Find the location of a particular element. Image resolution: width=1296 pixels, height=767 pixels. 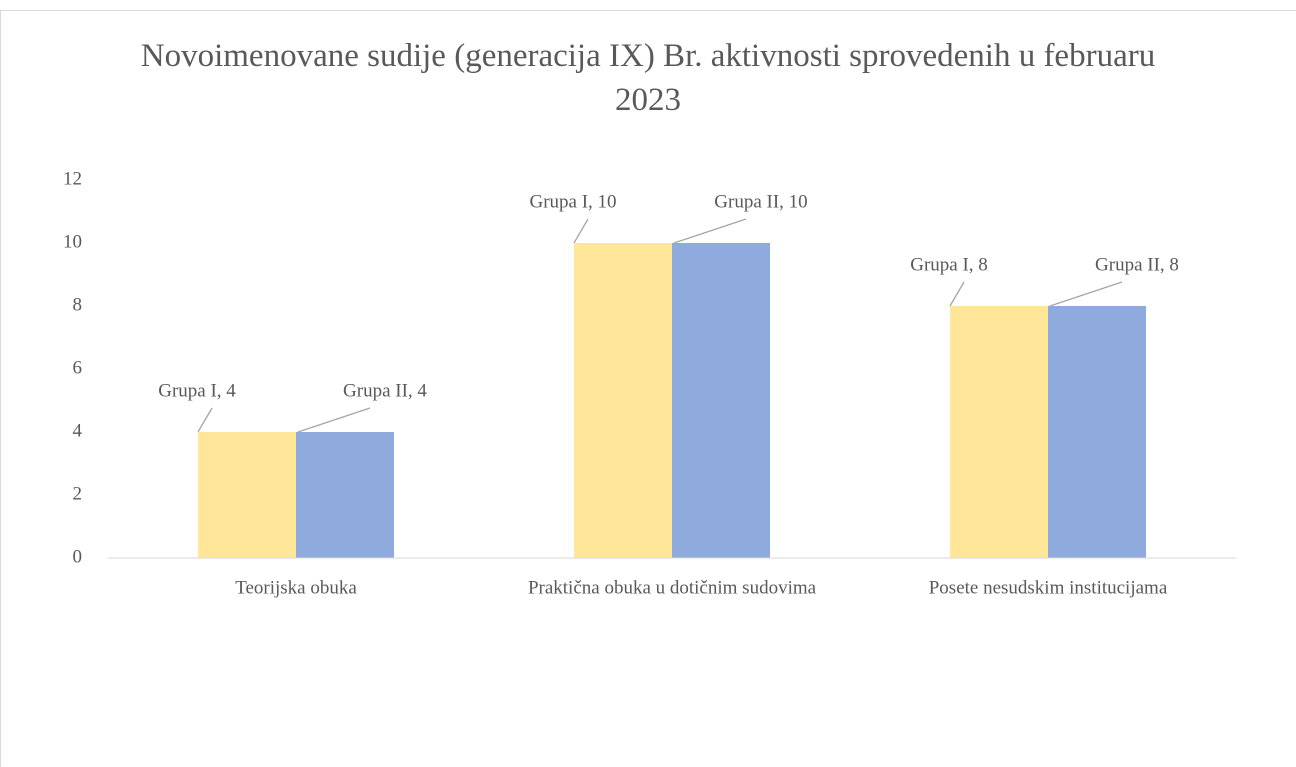

data-label: Grupa I, 8 is located at coordinates (949, 264).